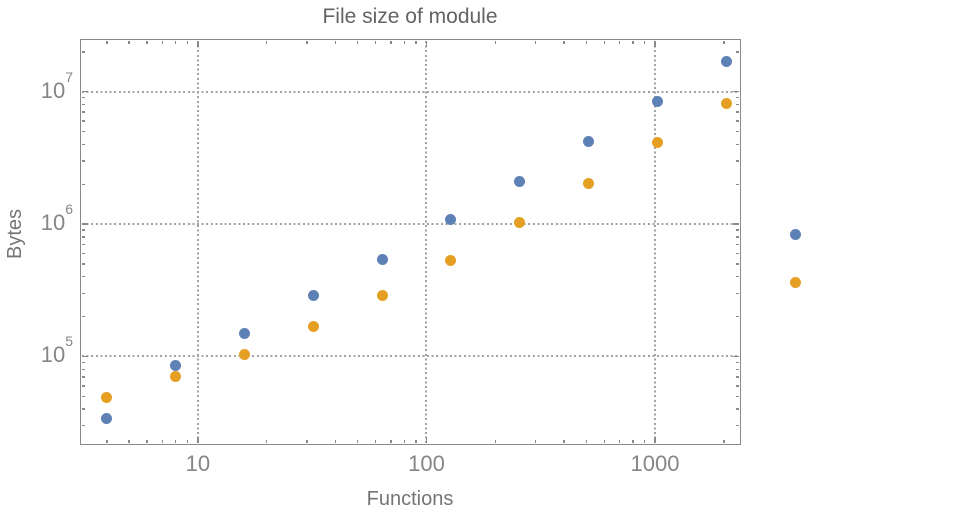 The image size is (975, 513). I want to click on x-tick-label: 100, so click(426, 463).